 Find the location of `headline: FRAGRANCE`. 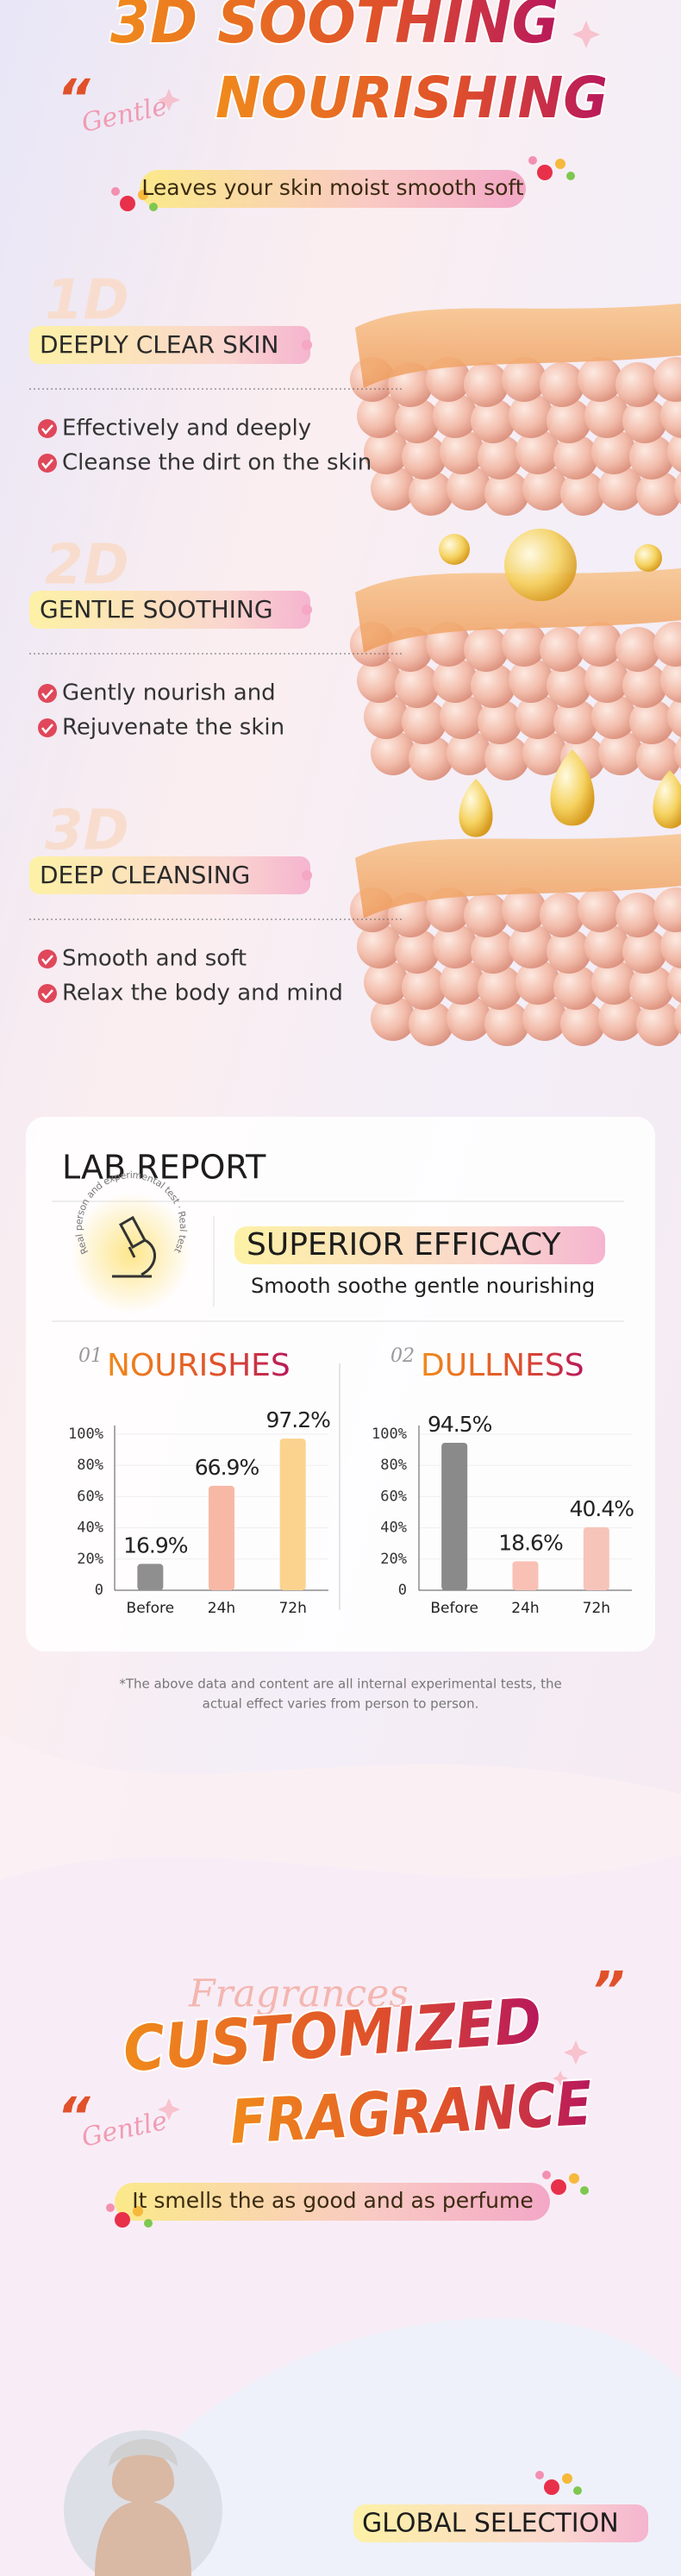

headline: FRAGRANCE is located at coordinates (411, 2113).